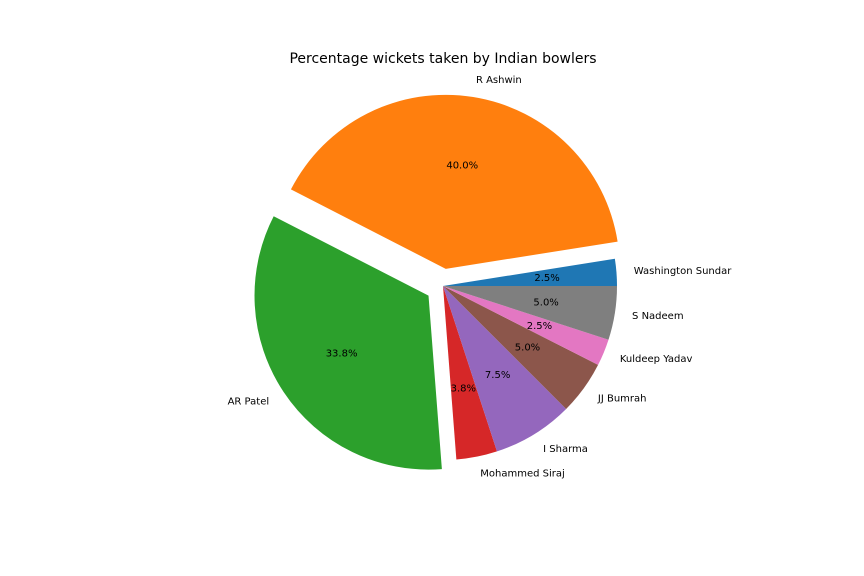 This screenshot has width=864, height=576. I want to click on pie-slice-r-ashwin, so click(454, 181).